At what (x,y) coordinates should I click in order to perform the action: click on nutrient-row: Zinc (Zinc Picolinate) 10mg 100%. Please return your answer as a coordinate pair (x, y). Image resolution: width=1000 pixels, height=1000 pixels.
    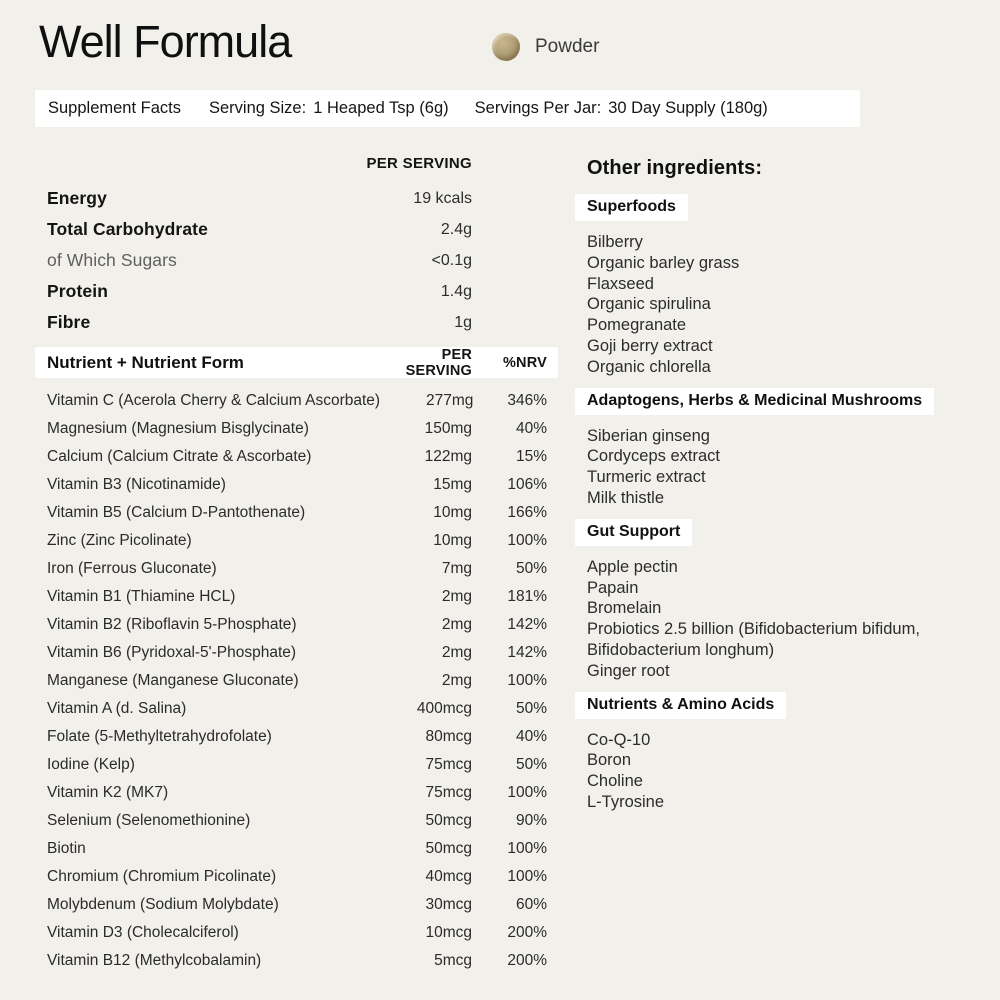
    Looking at the image, I should click on (296, 541).